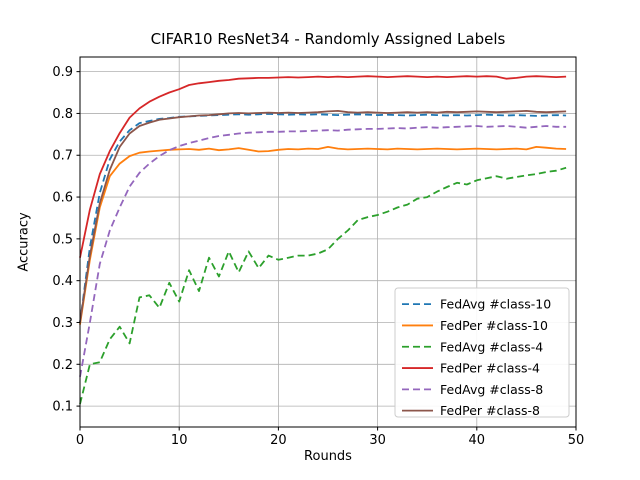 The height and width of the screenshot is (480, 640). Describe the element at coordinates (62, 156) in the screenshot. I see `y-tick-label: 0.7` at that location.